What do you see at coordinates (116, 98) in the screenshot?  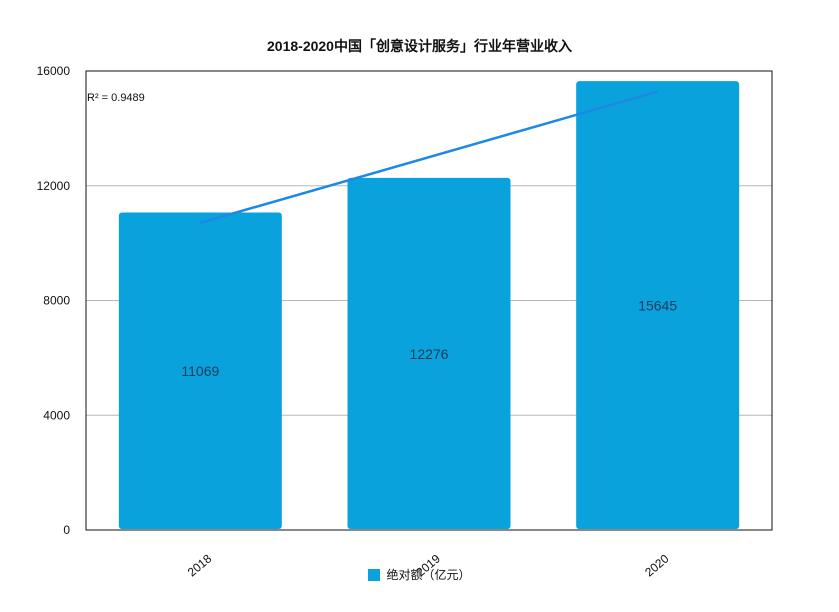 I see `r-squared-annotation: R² = 0.9489` at bounding box center [116, 98].